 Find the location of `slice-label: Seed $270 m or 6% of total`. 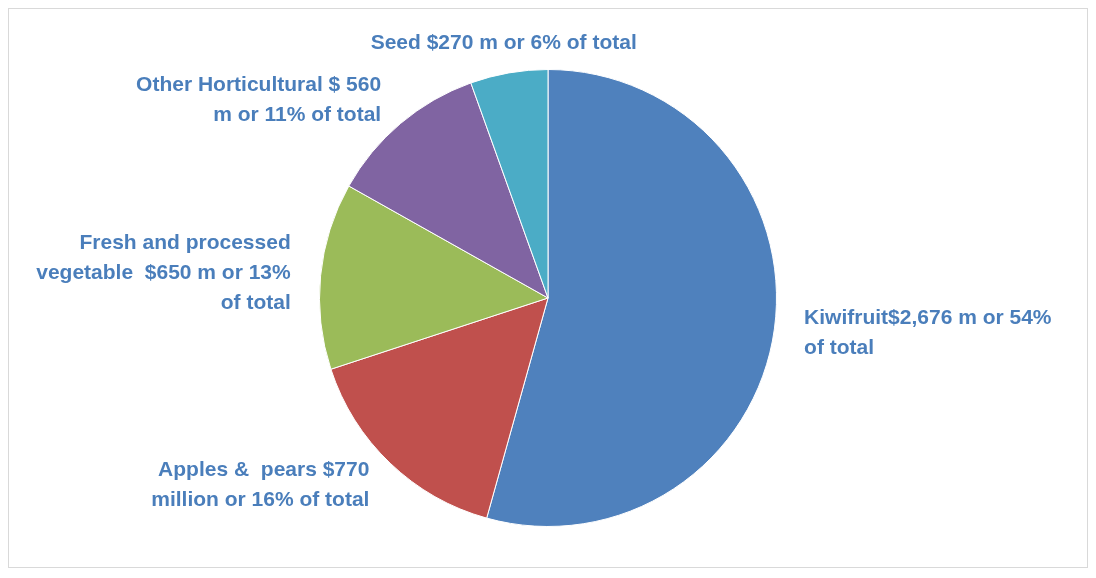

slice-label: Seed $270 m or 6% of total is located at coordinates (503, 42).